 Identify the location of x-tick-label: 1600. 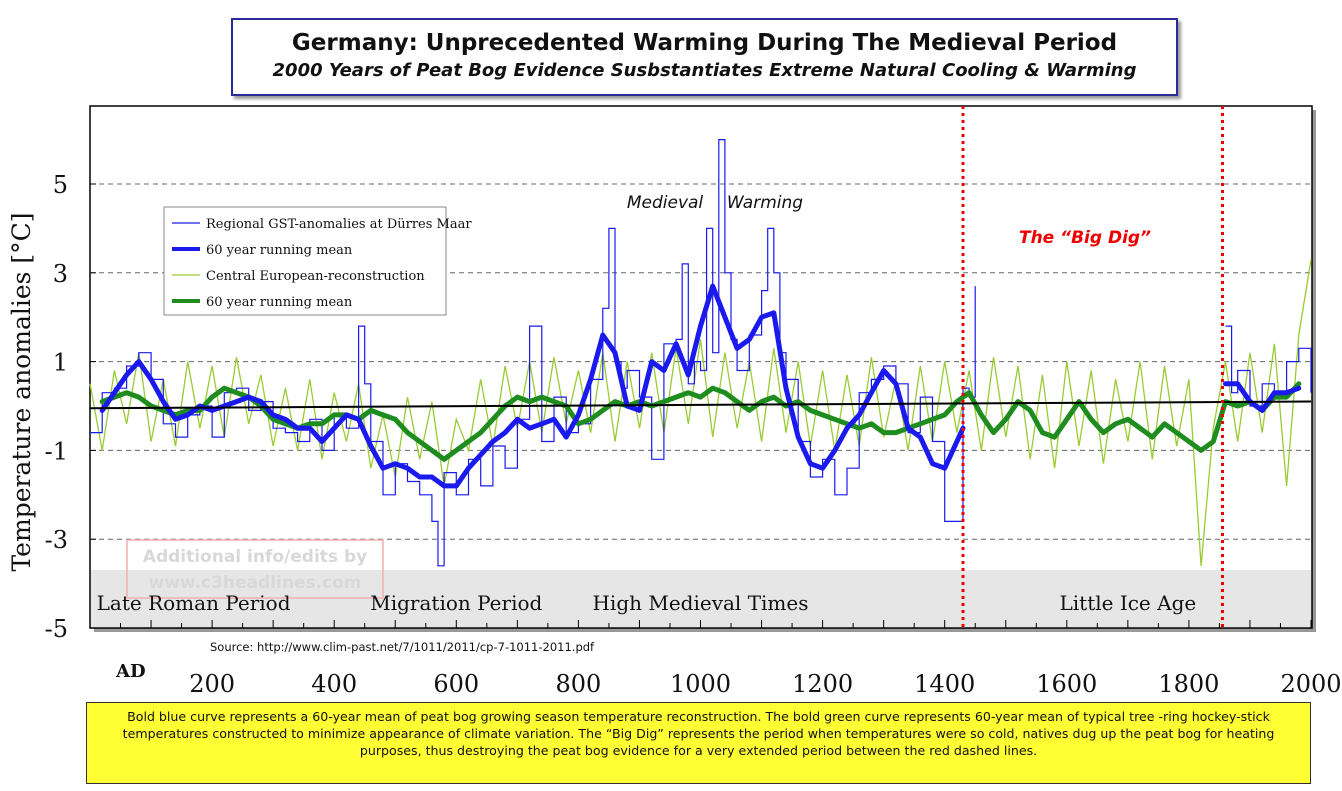
(1066, 684).